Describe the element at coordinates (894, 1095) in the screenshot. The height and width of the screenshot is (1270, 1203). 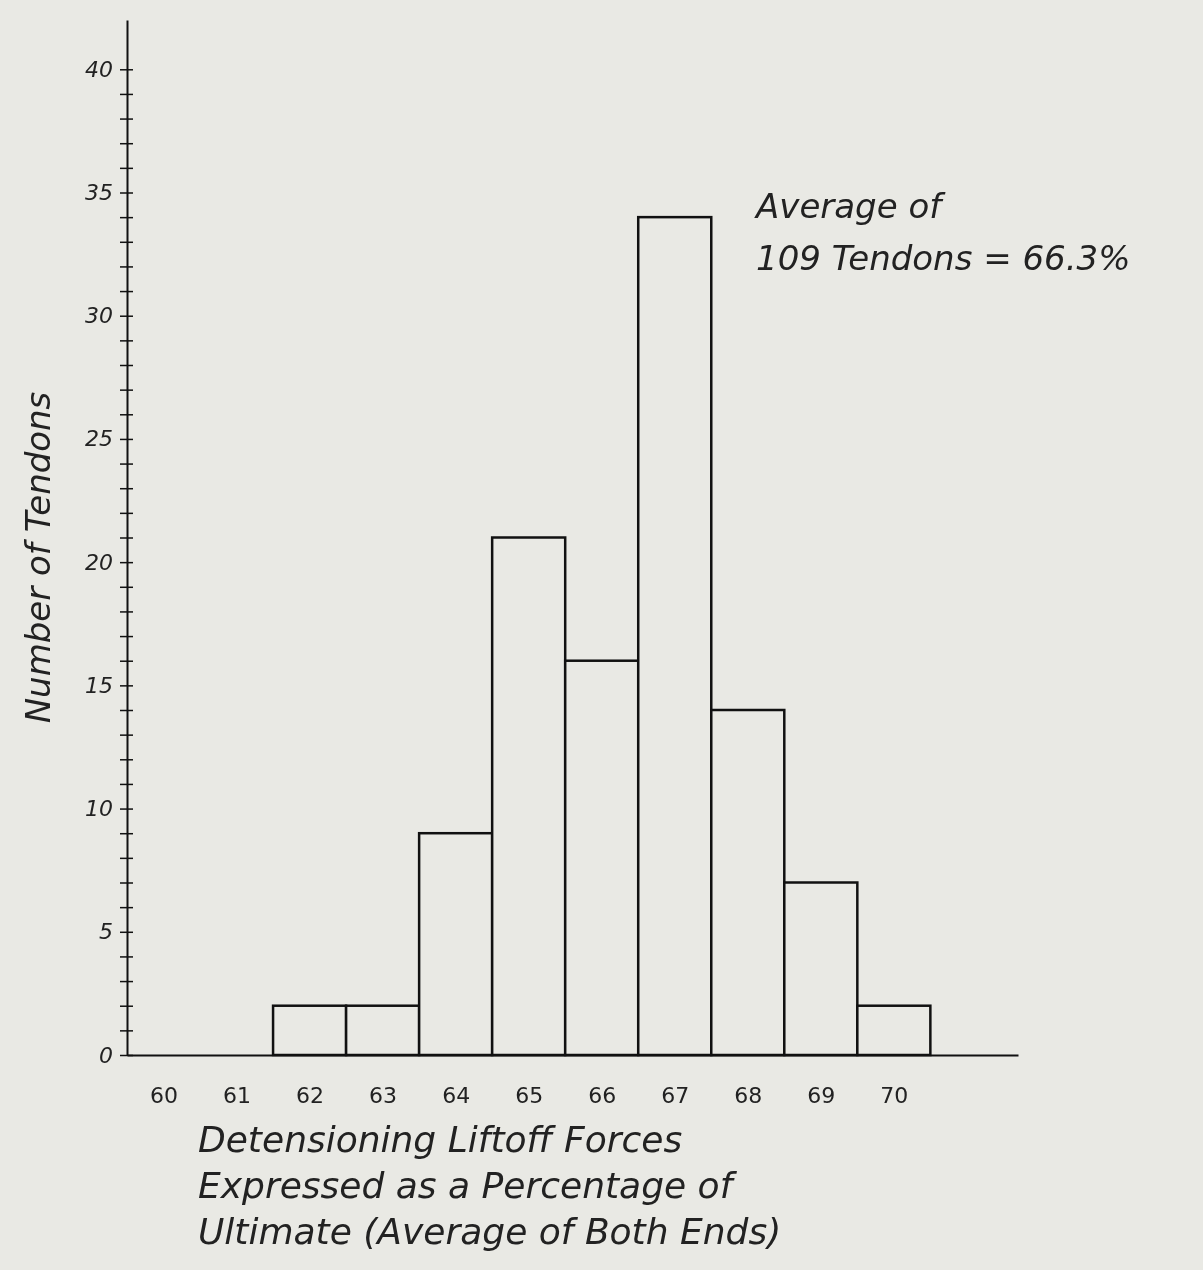
I see `x-tick-label: 70` at that location.